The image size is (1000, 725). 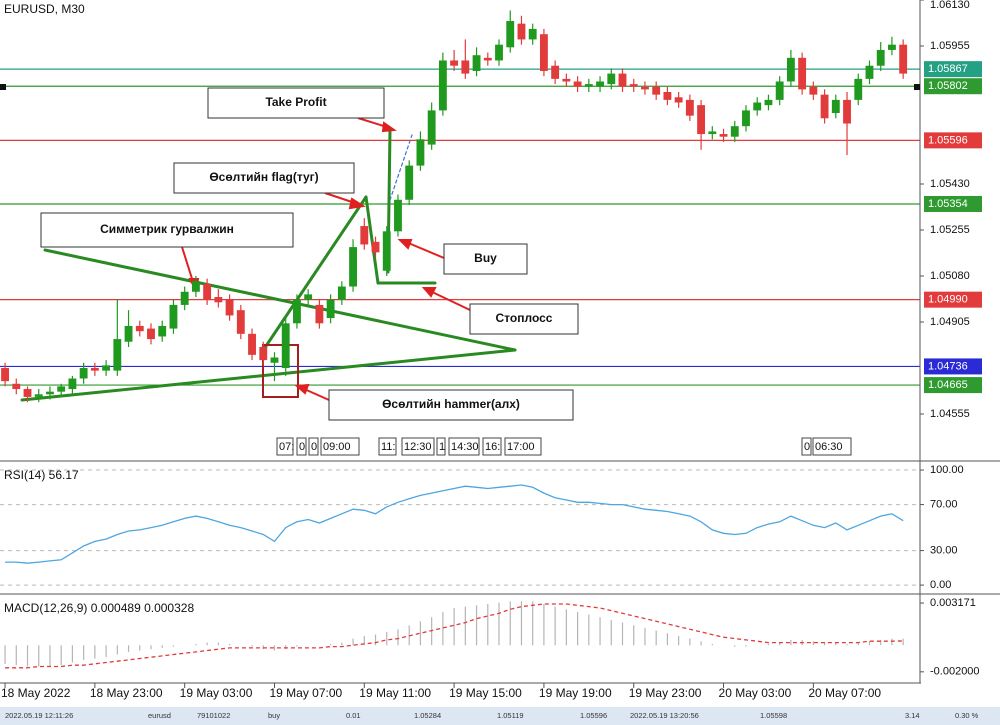 I want to click on signal-line, so click(x=454, y=636).